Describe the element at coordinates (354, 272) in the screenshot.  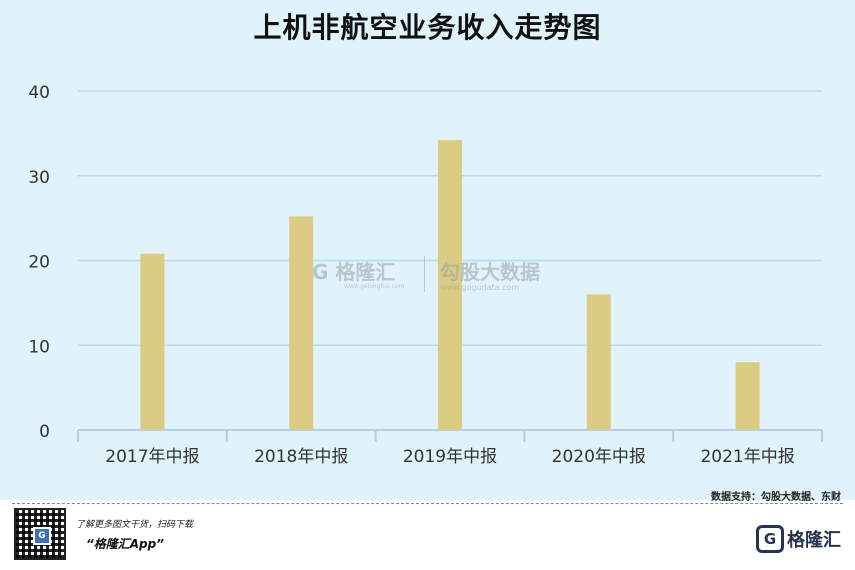
I see `watermark-brand1: G 格隆汇` at that location.